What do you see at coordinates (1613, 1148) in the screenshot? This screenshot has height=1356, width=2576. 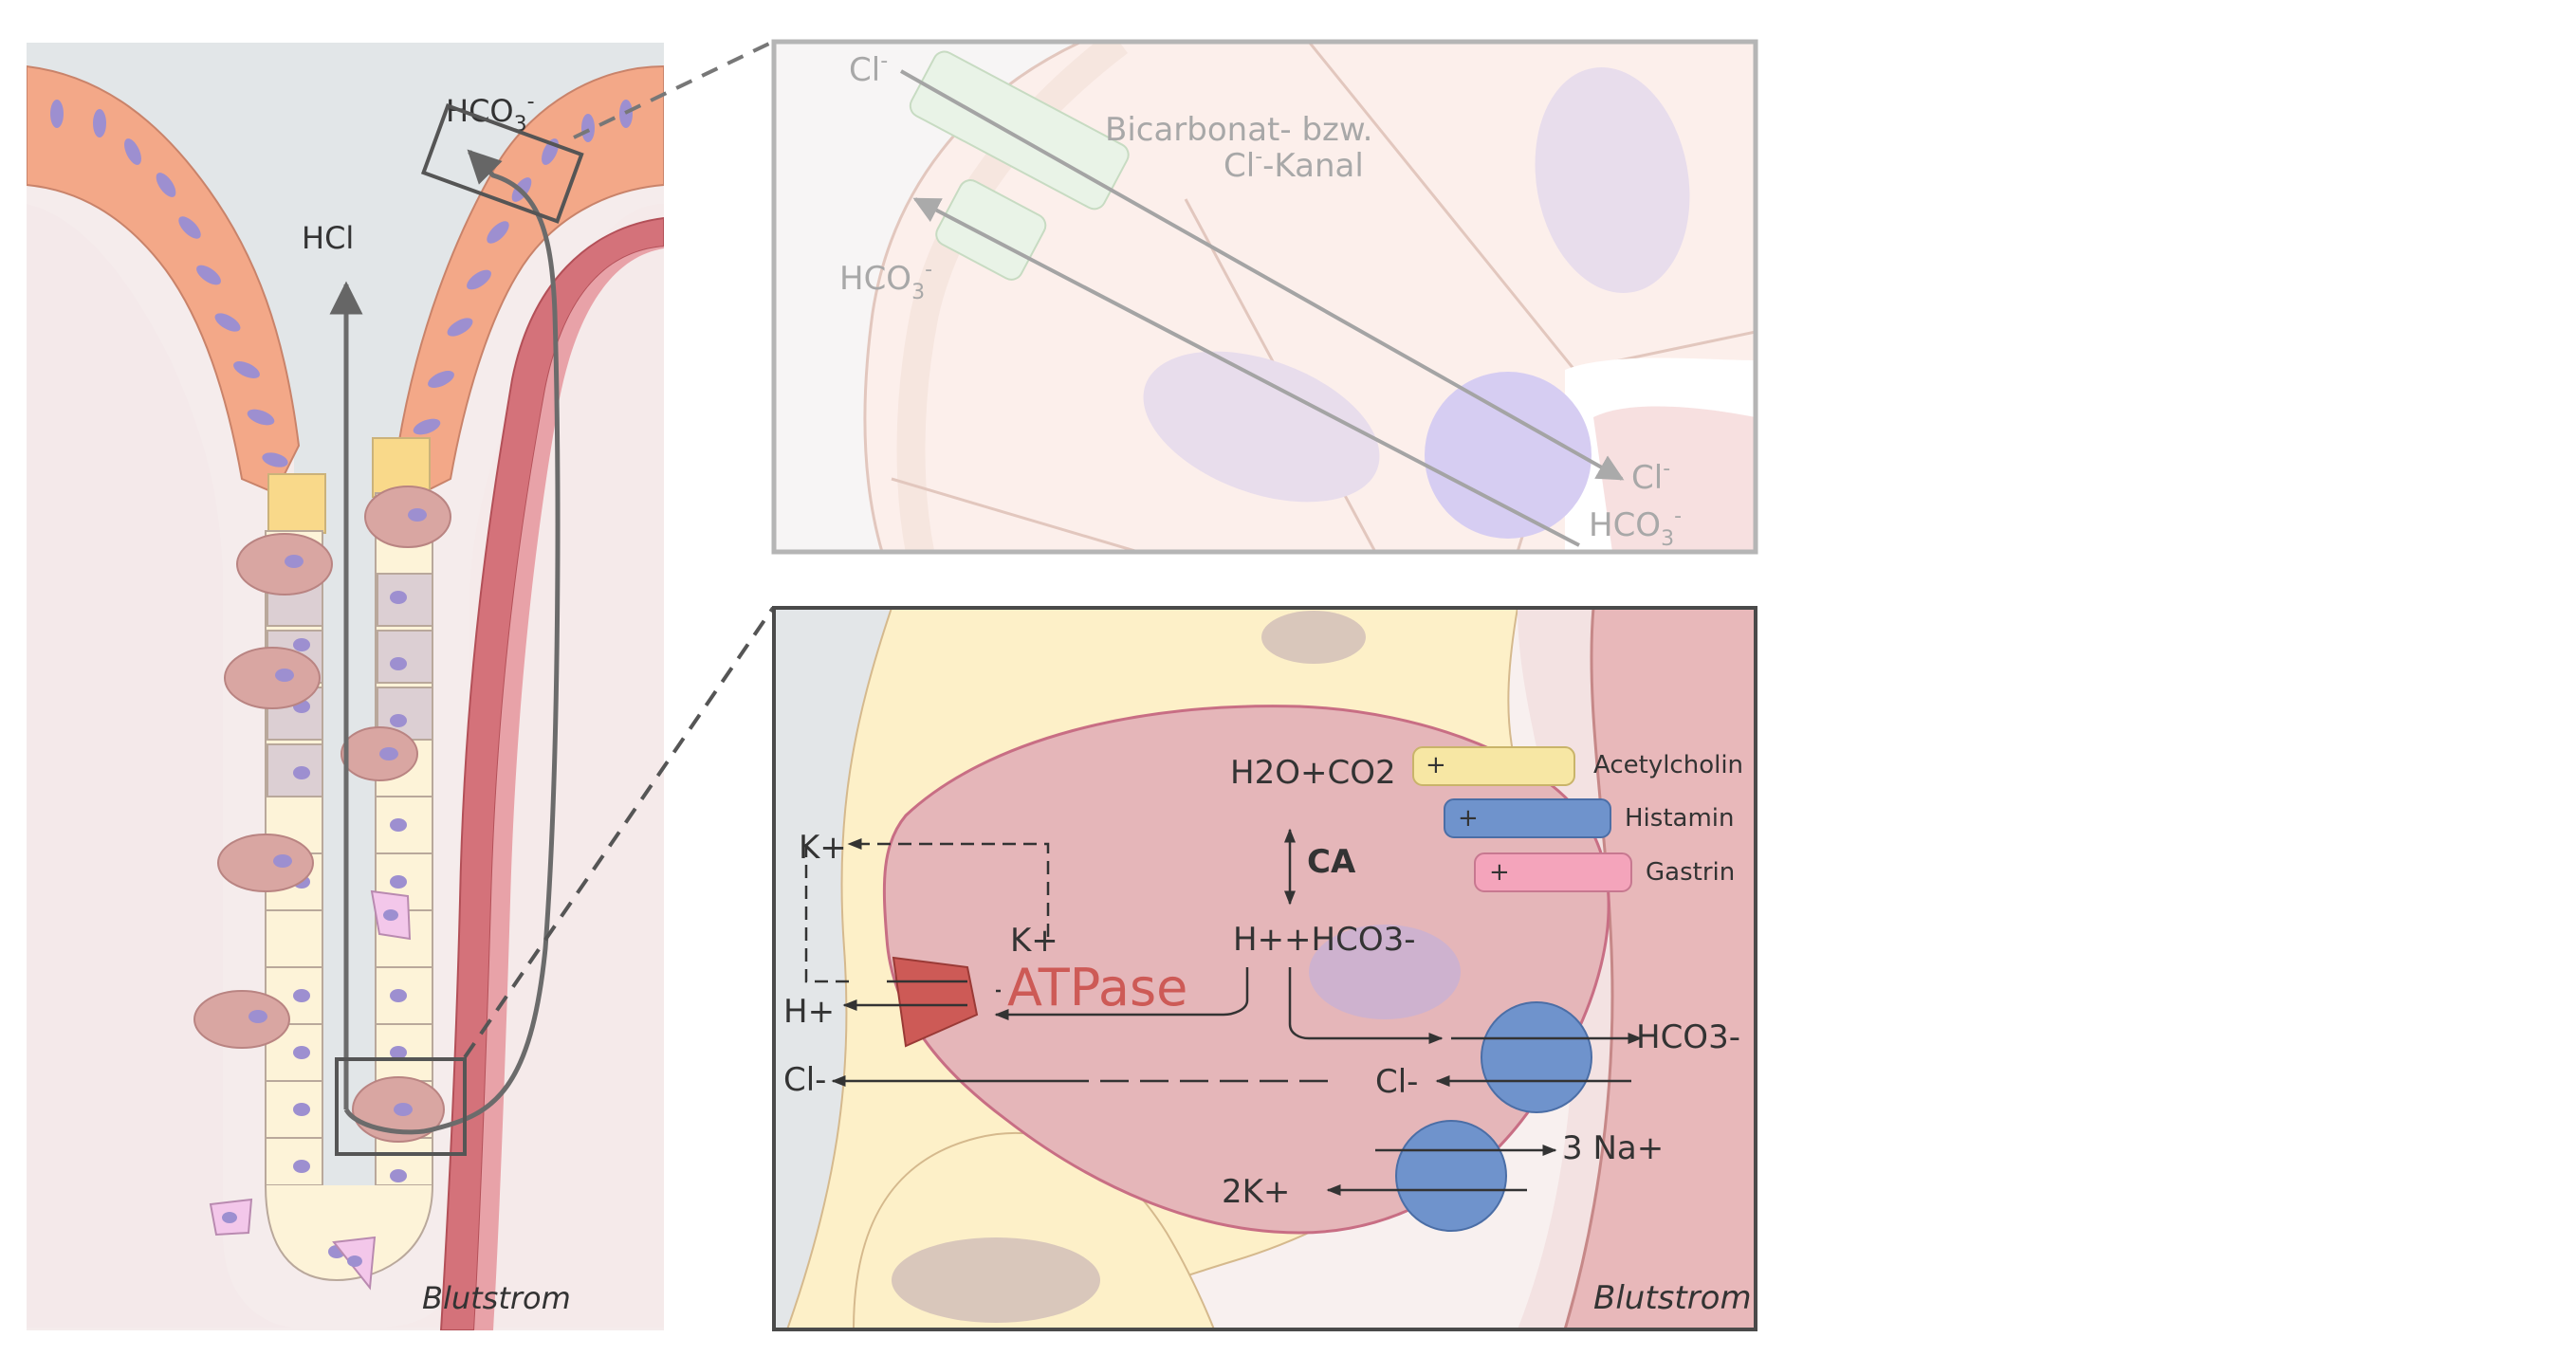 I see `na-label: 3 Na+` at bounding box center [1613, 1148].